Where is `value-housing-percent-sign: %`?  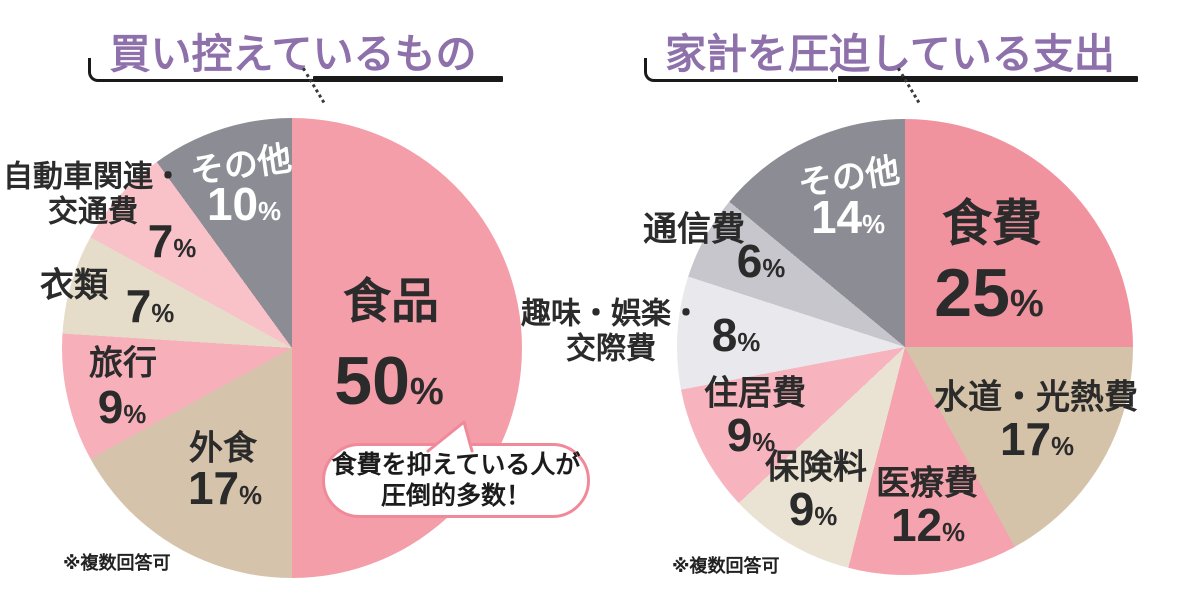
value-housing-percent-sign: % is located at coordinates (764, 443).